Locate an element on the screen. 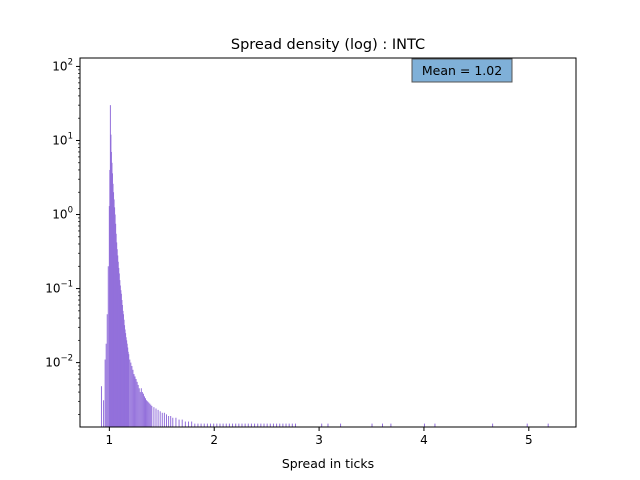 This screenshot has height=480, width=640. x-tick-label: 5 is located at coordinates (529, 440).